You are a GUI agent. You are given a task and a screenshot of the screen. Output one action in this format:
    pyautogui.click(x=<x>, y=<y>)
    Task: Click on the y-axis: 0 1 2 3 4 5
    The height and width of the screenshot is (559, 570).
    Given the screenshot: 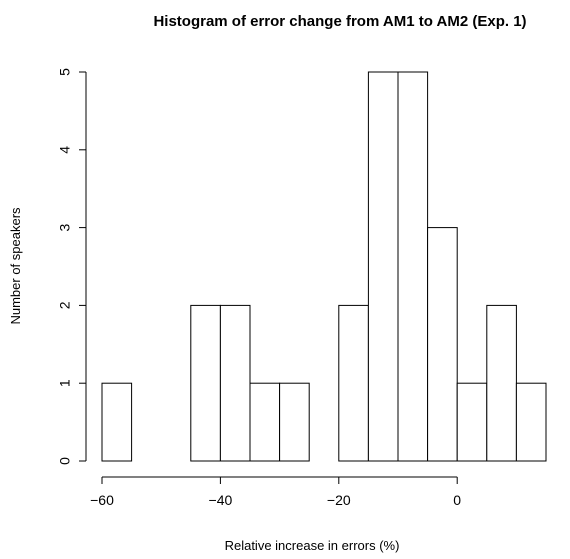 What is the action you would take?
    pyautogui.click(x=72, y=266)
    